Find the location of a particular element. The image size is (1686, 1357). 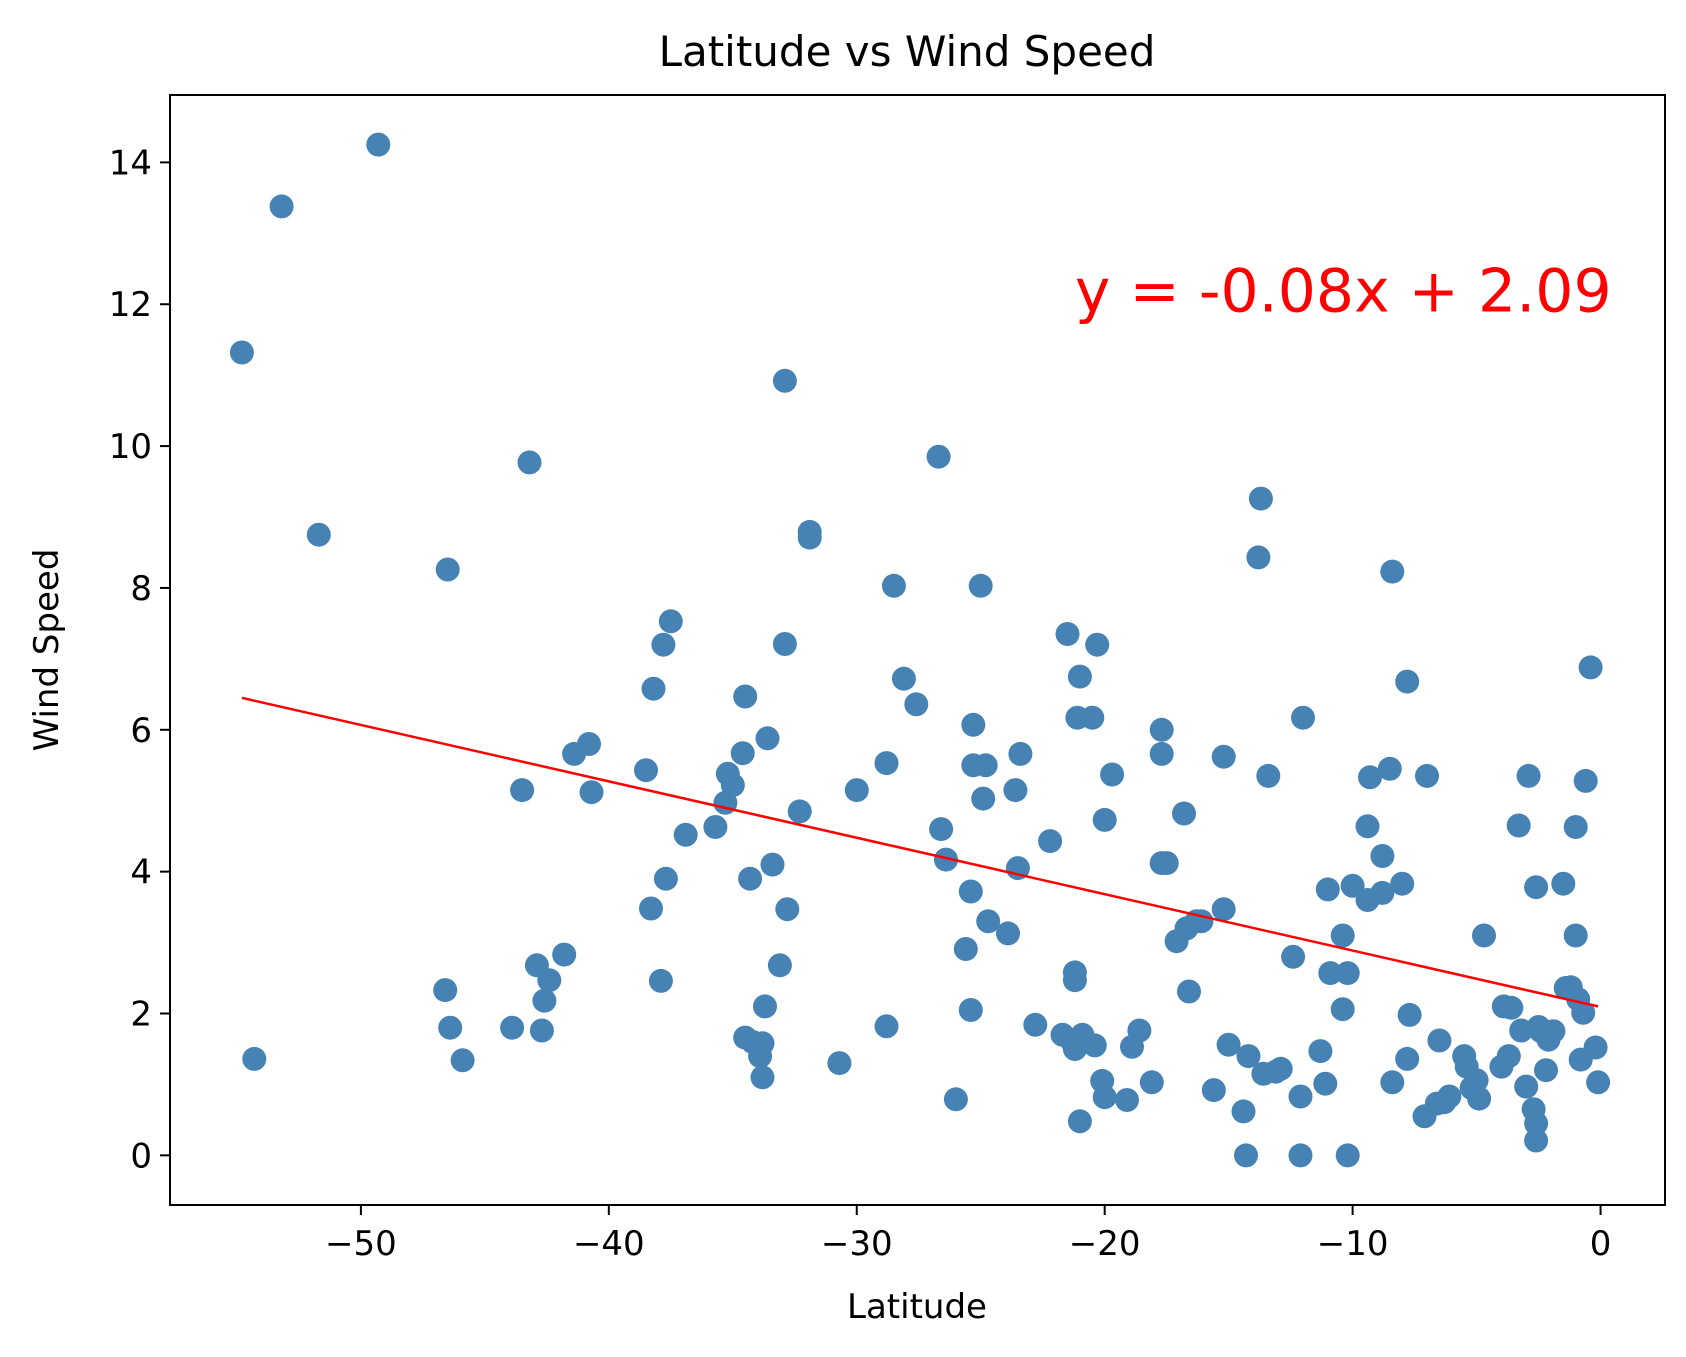

y-tick-label: 0 is located at coordinates (141, 1156).